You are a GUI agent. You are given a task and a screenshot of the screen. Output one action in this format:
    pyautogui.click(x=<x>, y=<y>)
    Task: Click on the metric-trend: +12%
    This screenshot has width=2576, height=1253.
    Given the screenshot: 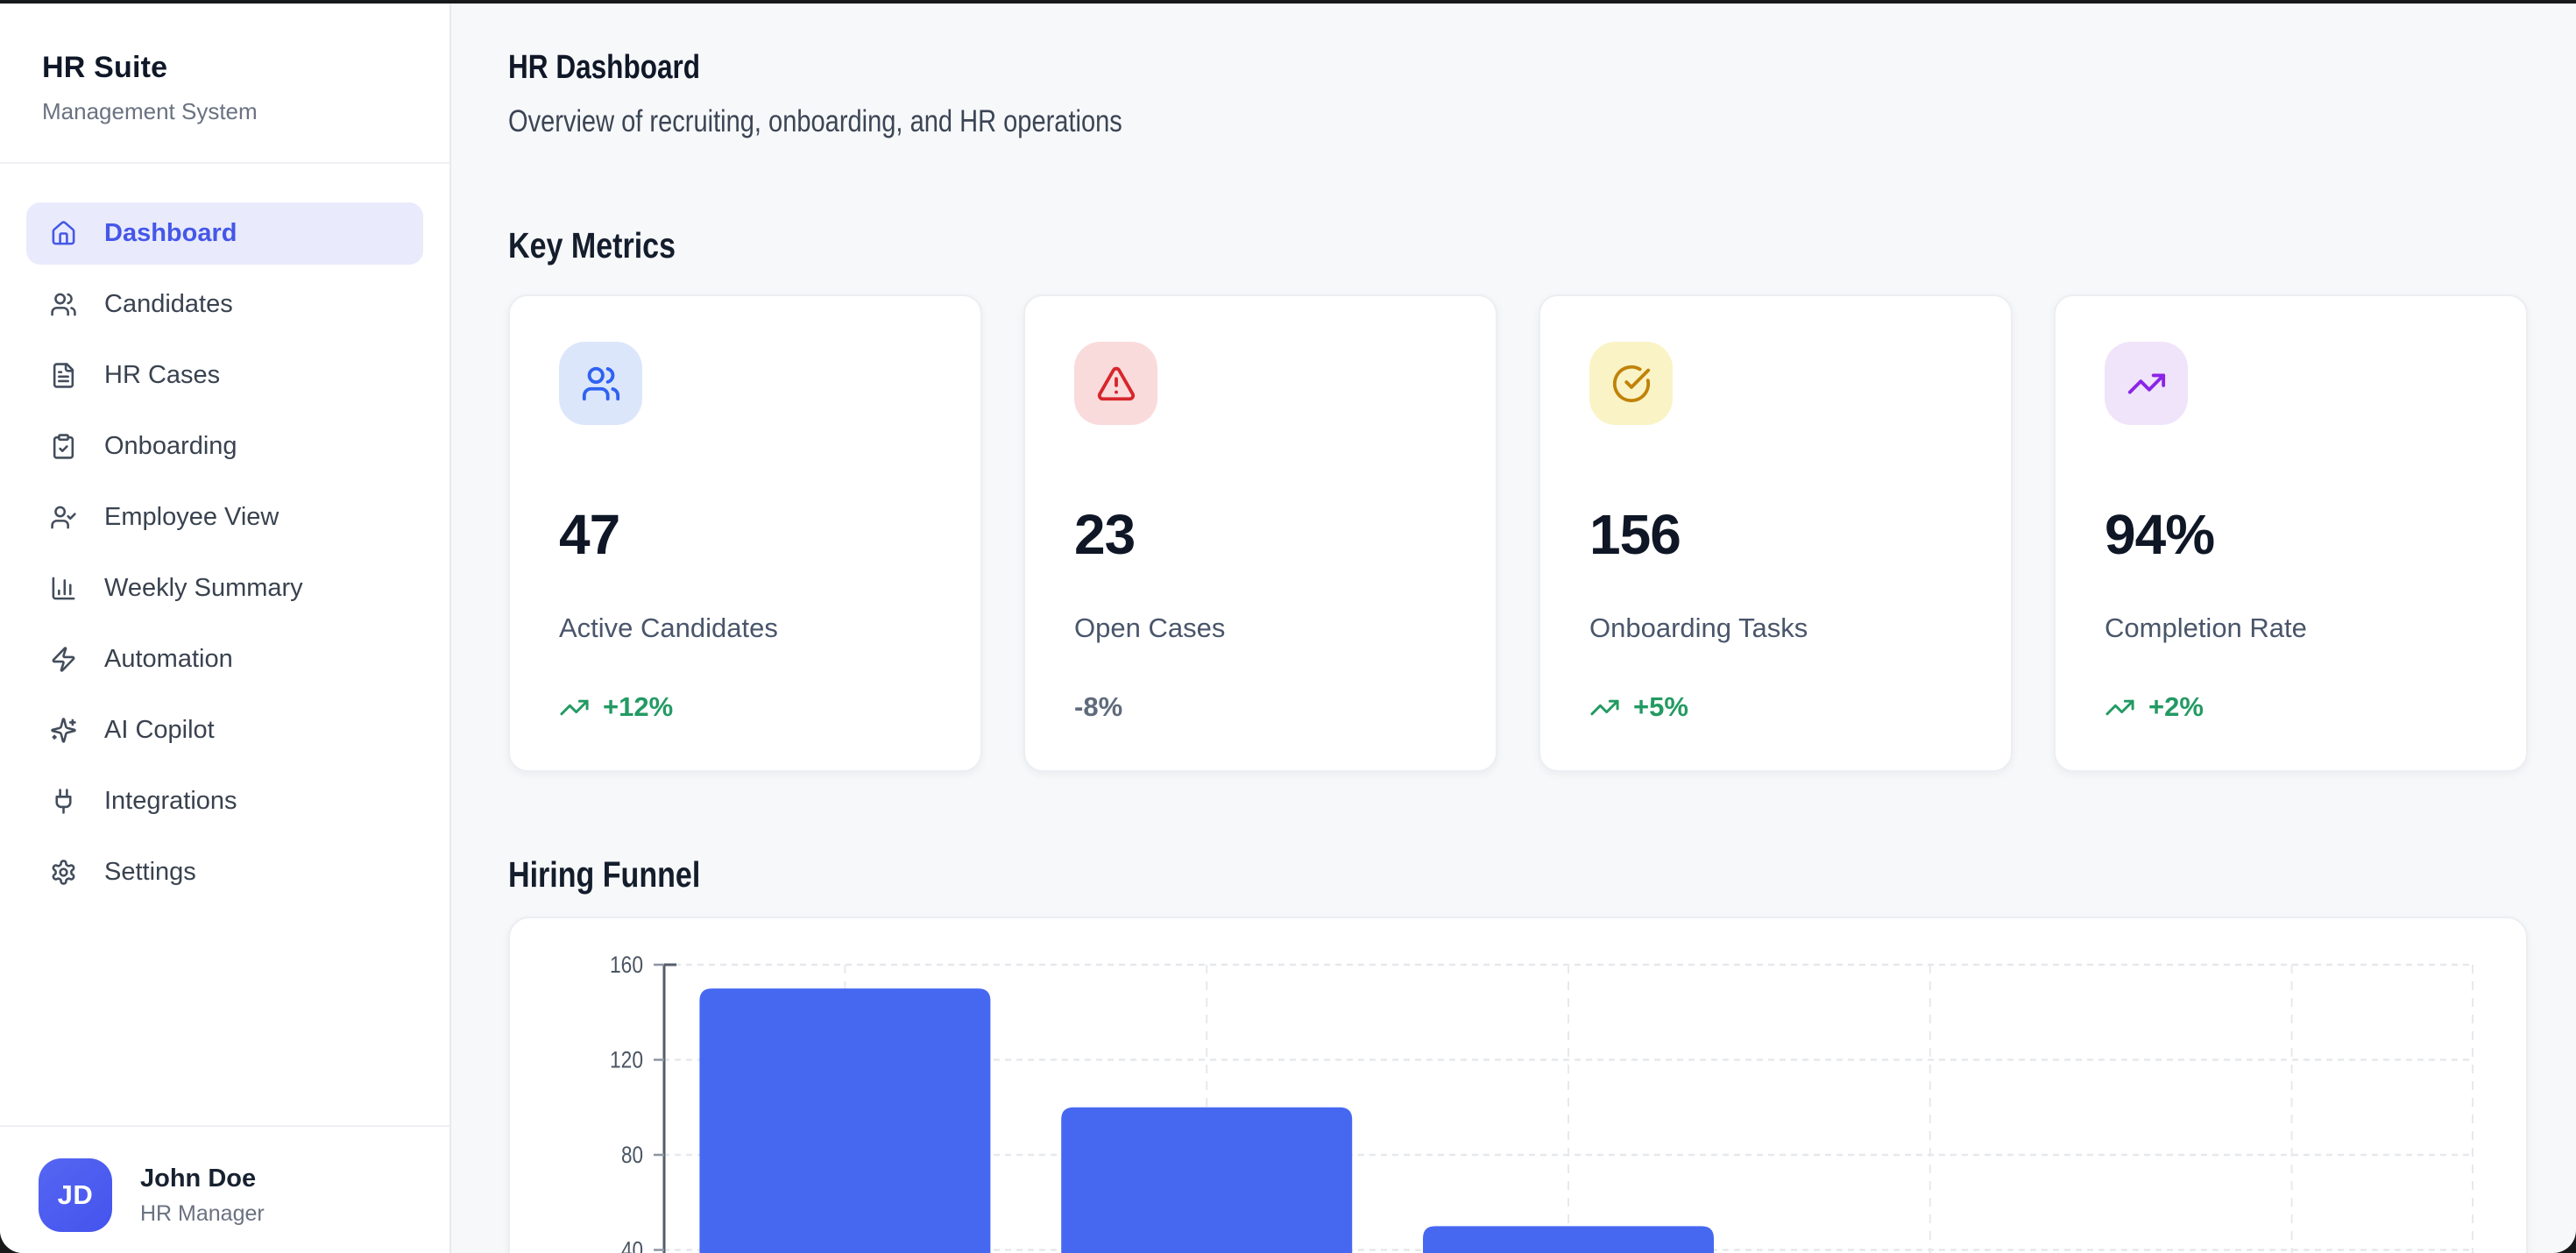 What is the action you would take?
    pyautogui.click(x=745, y=707)
    